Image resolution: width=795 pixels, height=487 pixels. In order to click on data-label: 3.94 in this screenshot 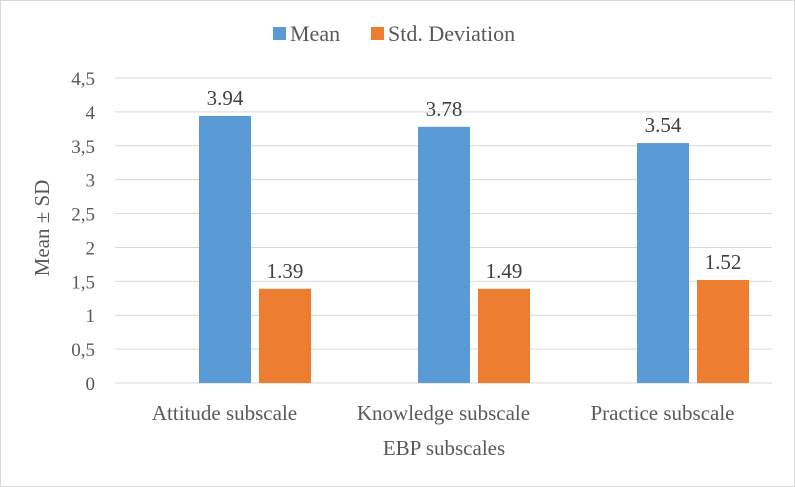, I will do `click(225, 98)`.